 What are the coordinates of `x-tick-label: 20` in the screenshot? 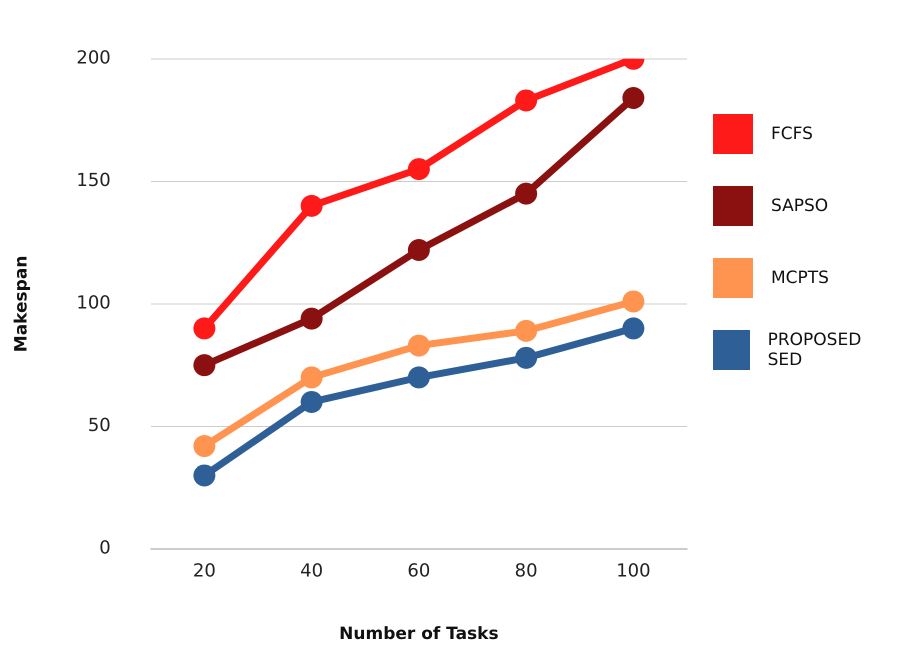 It's located at (204, 571).